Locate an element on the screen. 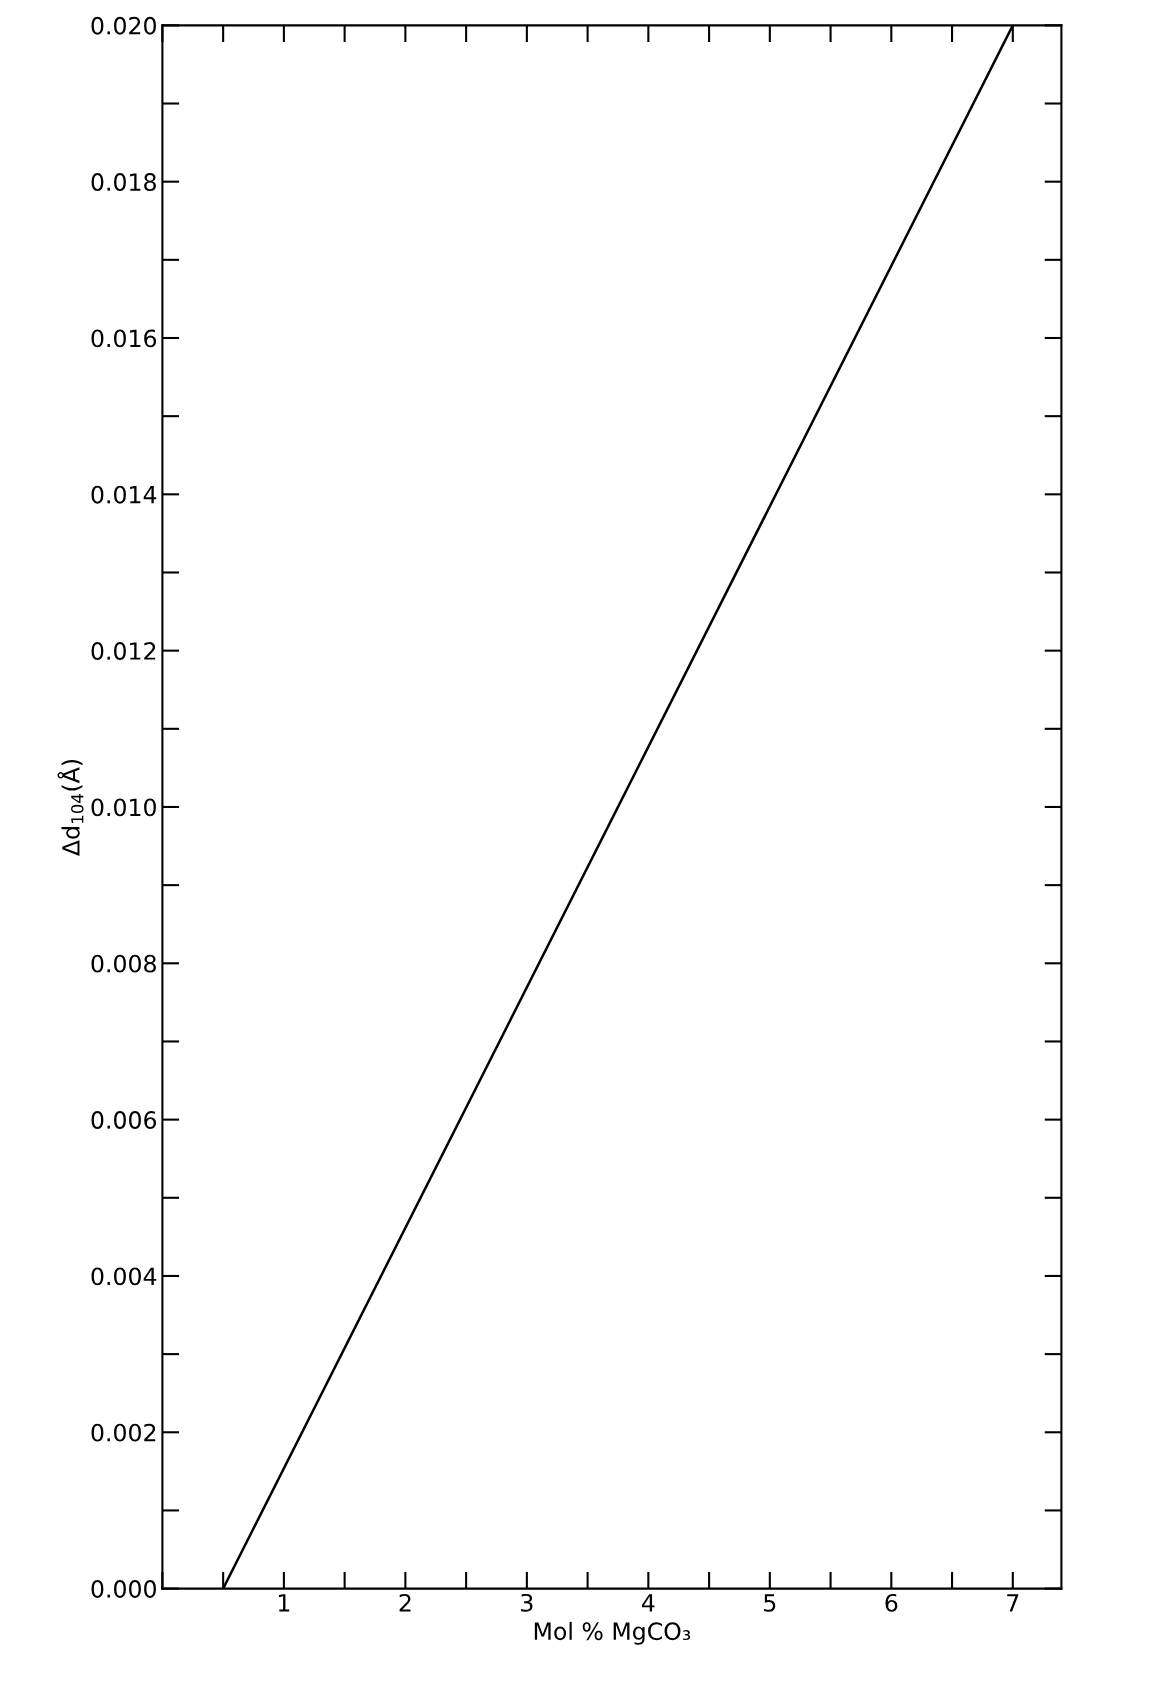  y-tick-label: 0.020 is located at coordinates (123, 25).